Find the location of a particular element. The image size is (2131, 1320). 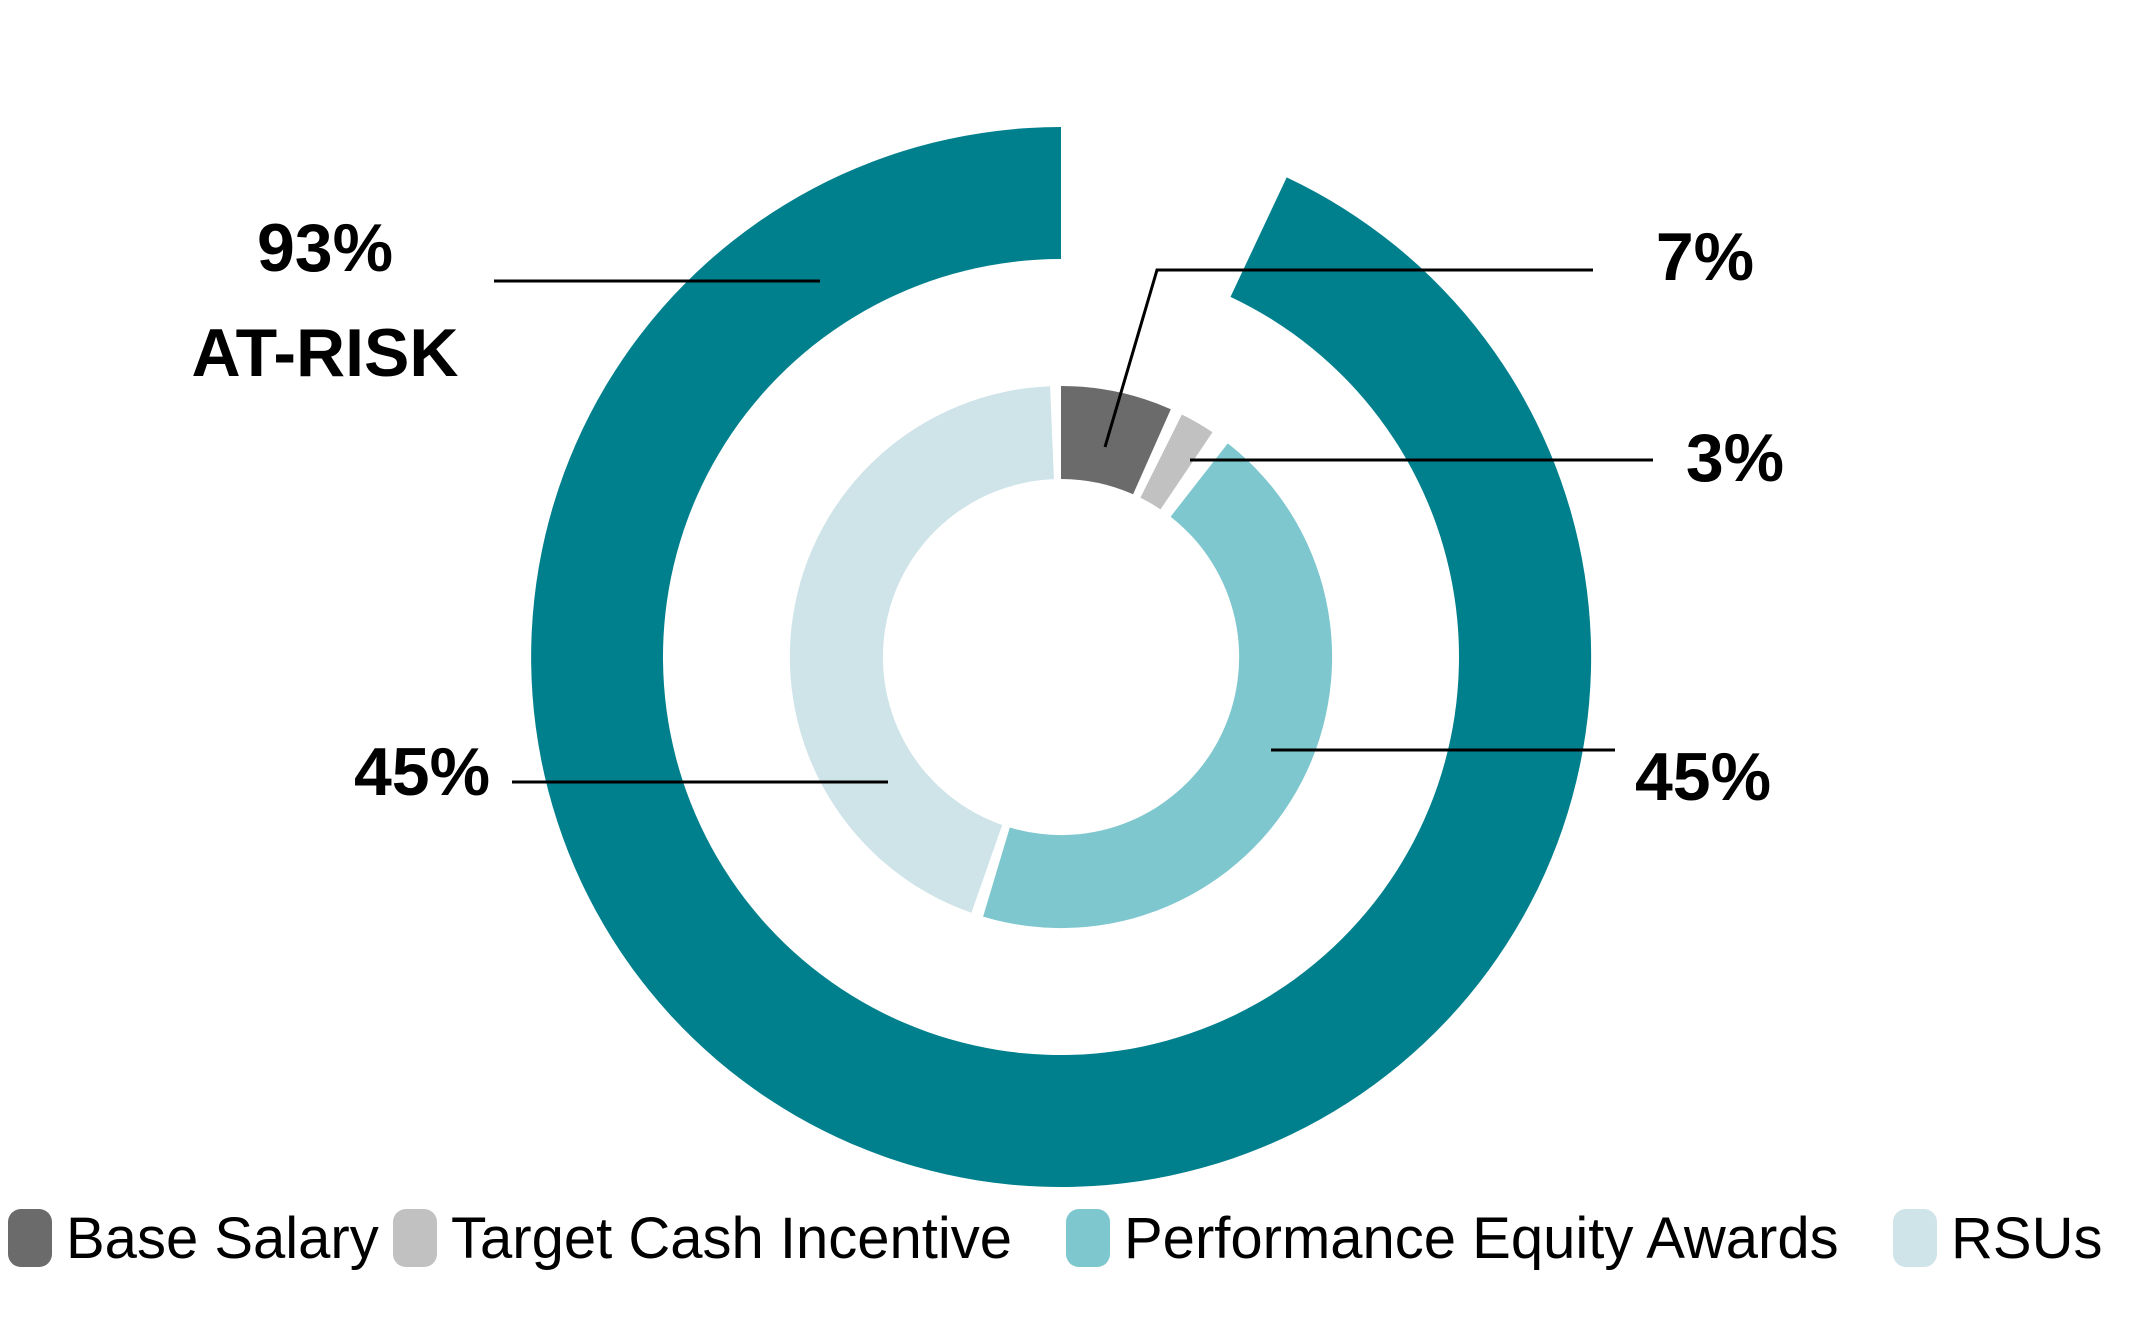

legend-label-base-salary: Base Salary is located at coordinates (222, 1238).